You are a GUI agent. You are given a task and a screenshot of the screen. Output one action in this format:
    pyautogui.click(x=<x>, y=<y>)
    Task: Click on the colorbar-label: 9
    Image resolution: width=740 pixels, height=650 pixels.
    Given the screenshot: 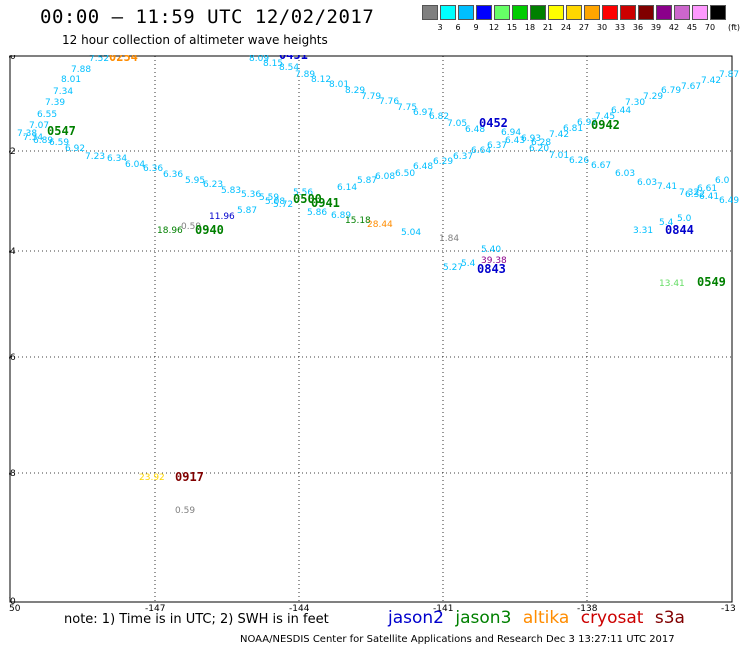 What is the action you would take?
    pyautogui.click(x=476, y=27)
    